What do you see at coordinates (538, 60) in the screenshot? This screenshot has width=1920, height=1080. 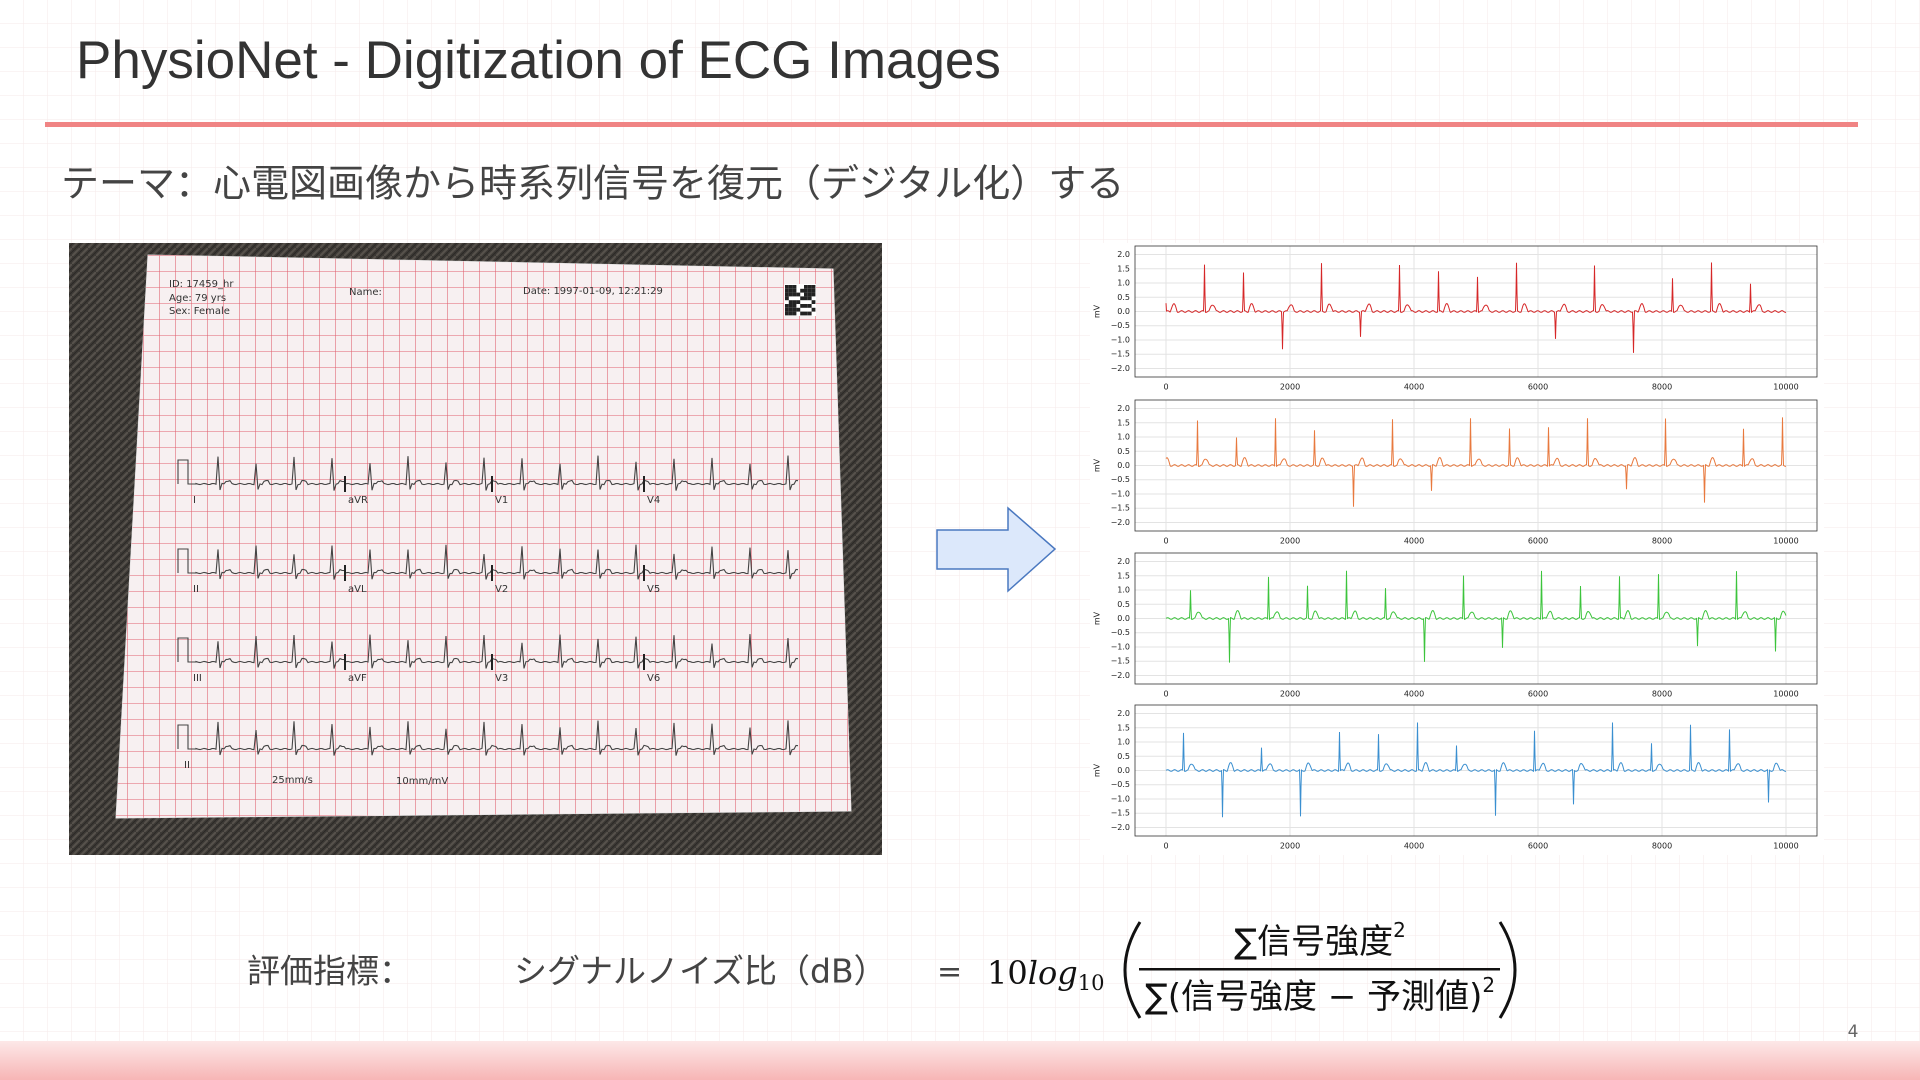 I see `title: PhysioNet - Digitization of ECG Images` at bounding box center [538, 60].